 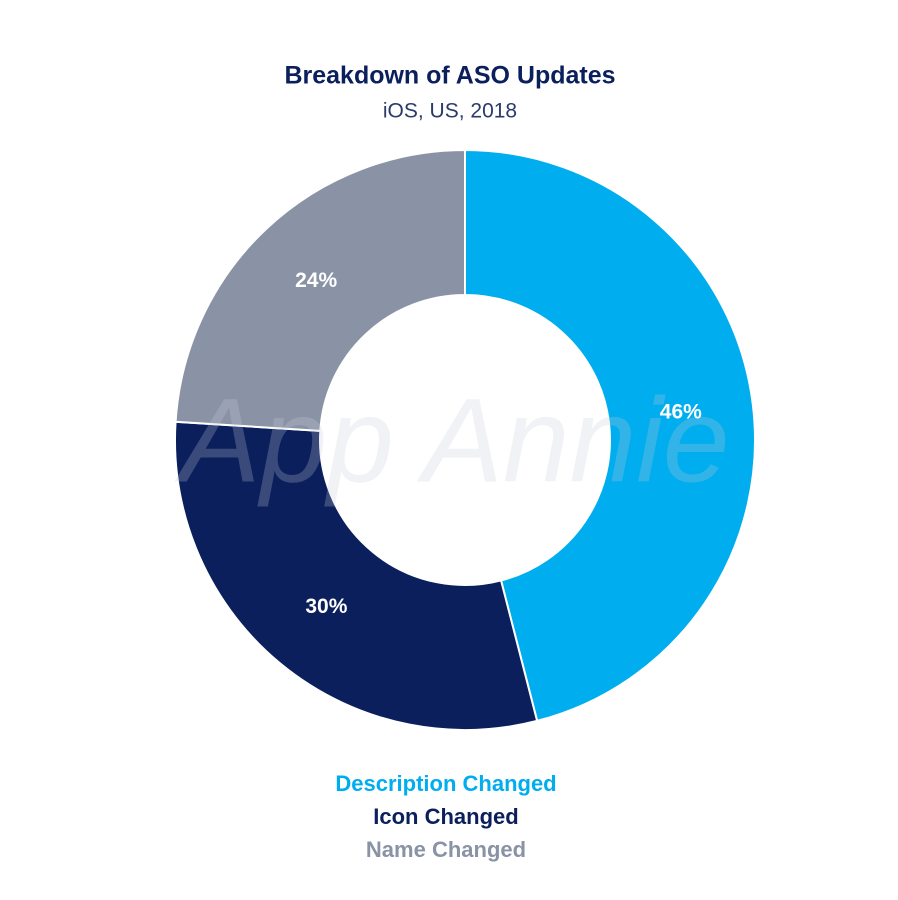 I want to click on watermark: App Annie, so click(x=451, y=441).